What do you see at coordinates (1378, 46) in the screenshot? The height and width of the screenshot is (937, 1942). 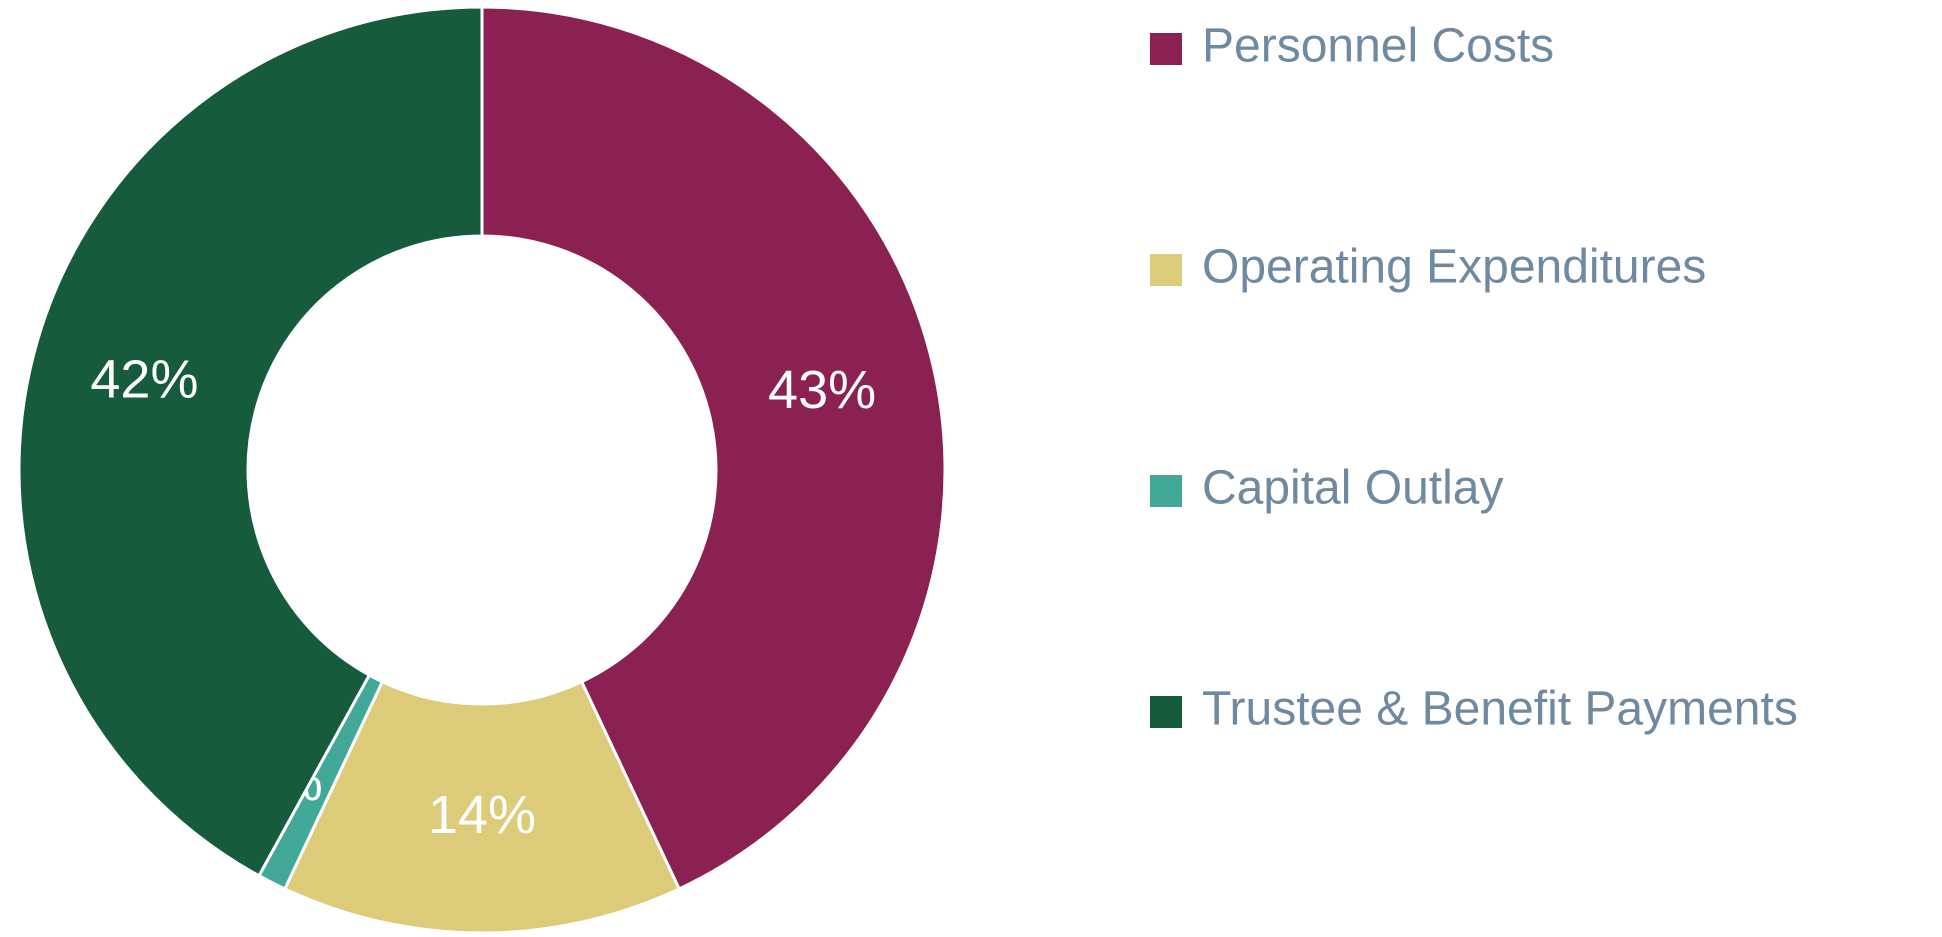 I see `legend-label: Personnel Costs` at bounding box center [1378, 46].